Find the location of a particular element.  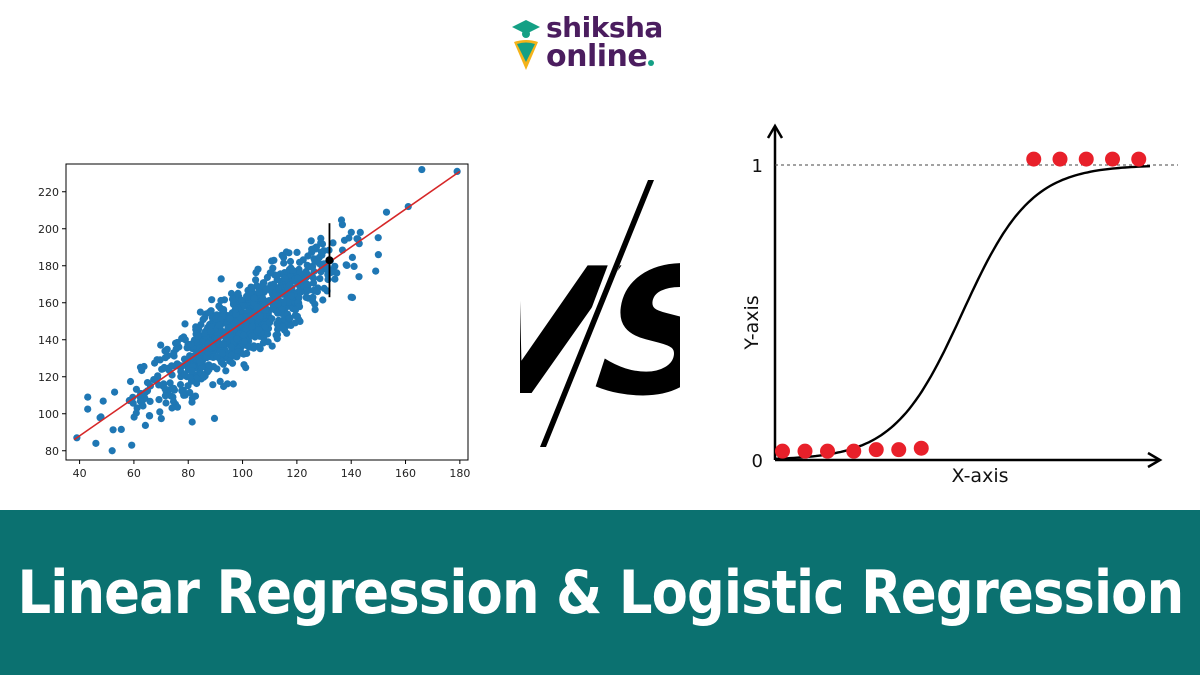

y-tick-label: 220 is located at coordinates (48, 192).